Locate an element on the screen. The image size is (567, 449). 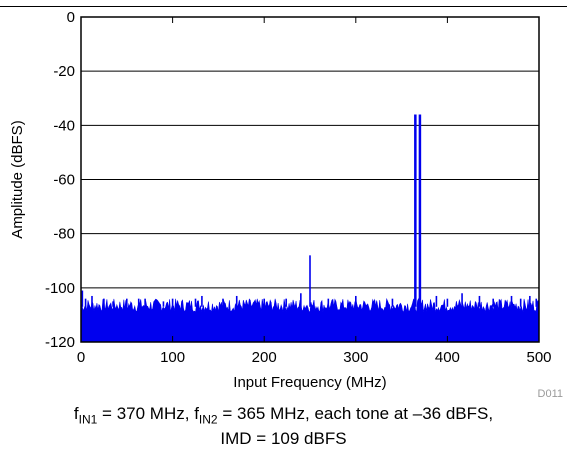
caption-f2-value: = 365 MHz, each tone at –36 dBFS, is located at coordinates (355, 413).